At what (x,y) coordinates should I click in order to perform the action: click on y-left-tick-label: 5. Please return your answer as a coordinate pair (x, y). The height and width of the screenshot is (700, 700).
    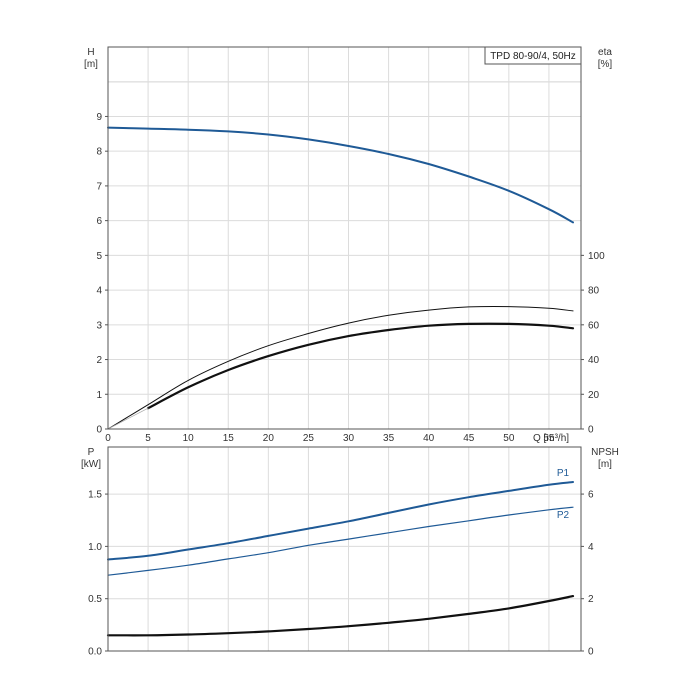
    Looking at the image, I should click on (99, 256).